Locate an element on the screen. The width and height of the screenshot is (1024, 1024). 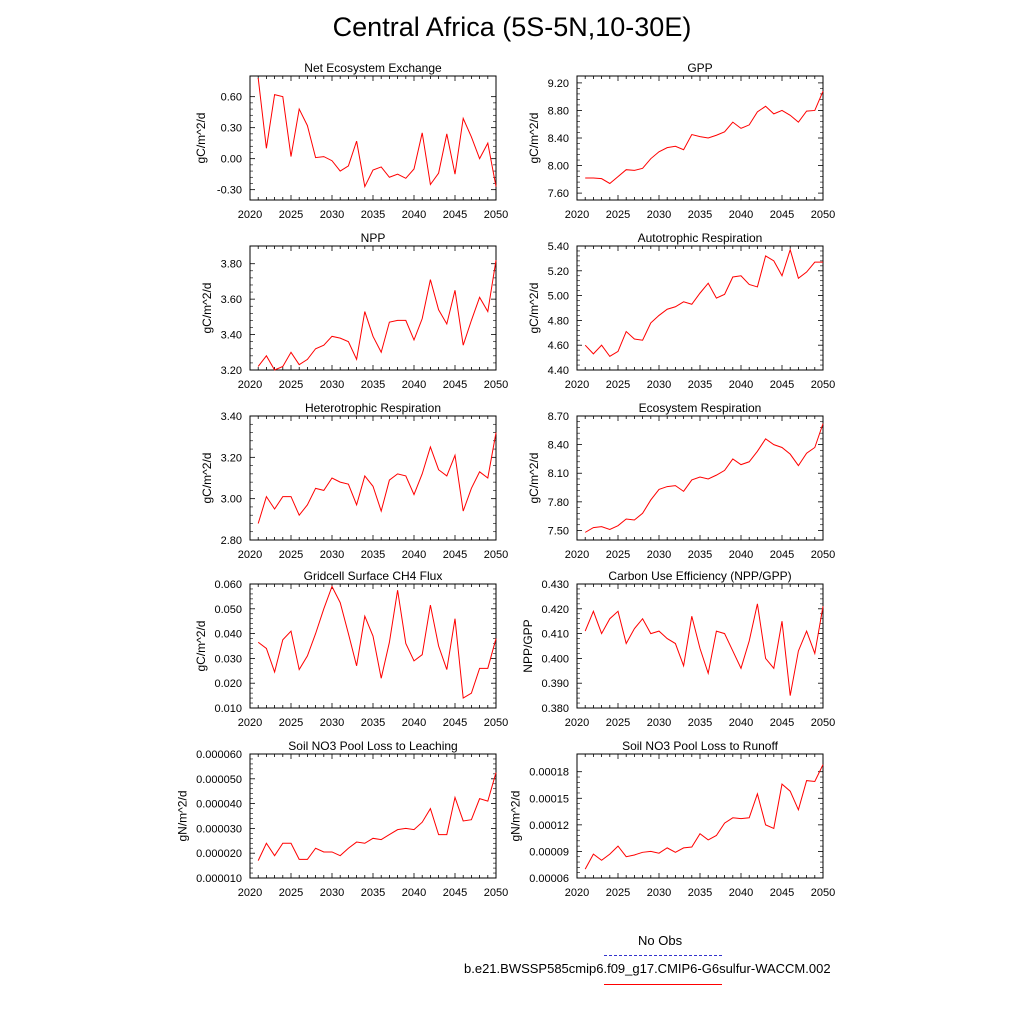
y-tick-label: 0.000050 is located at coordinates (219, 780).